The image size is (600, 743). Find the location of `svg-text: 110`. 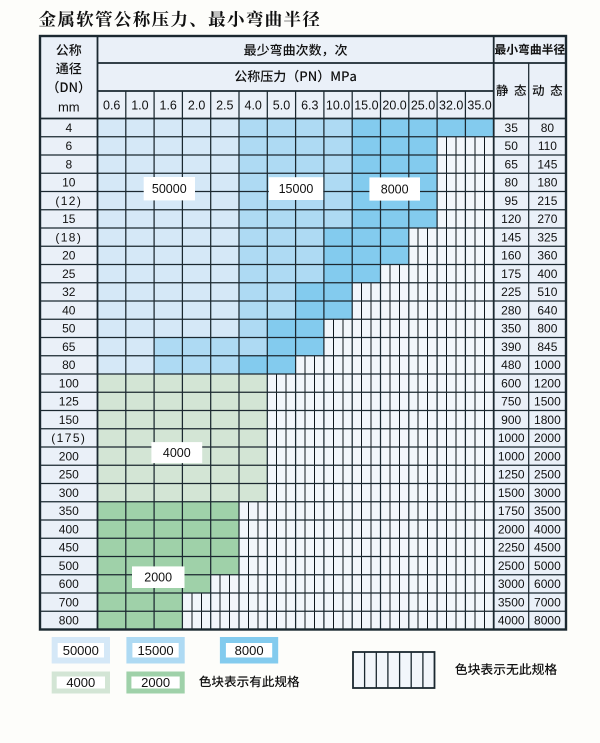

svg-text: 110 is located at coordinates (547, 146).